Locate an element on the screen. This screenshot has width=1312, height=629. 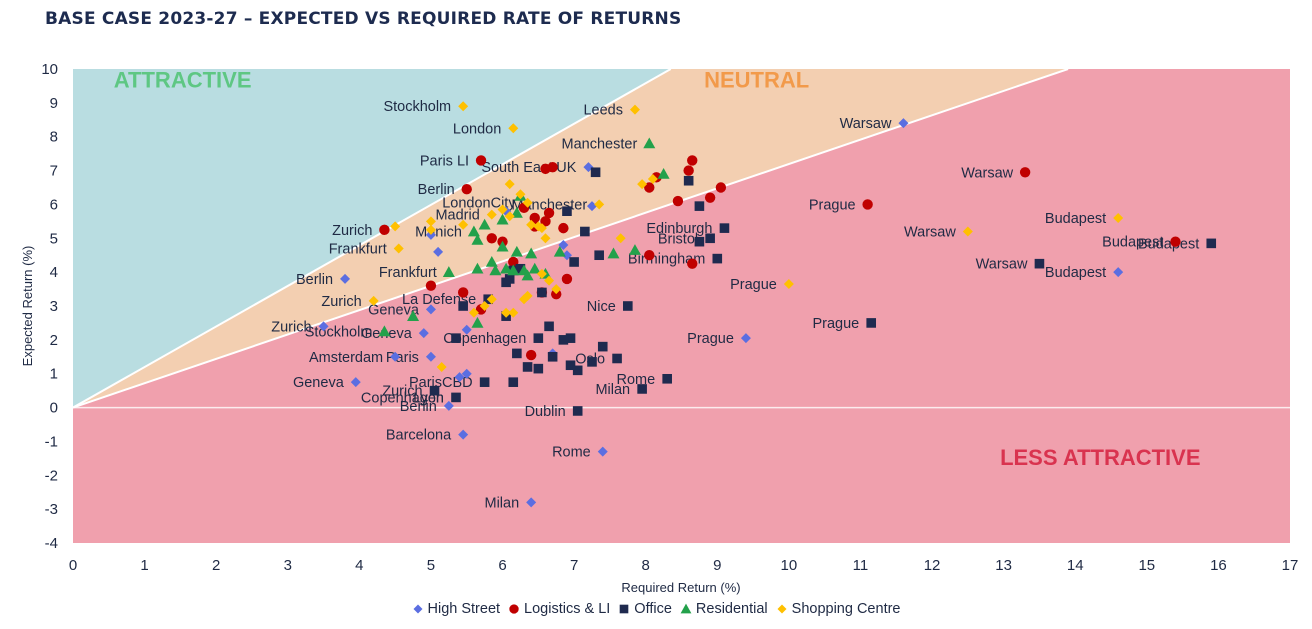
point-label: Stockholm is located at coordinates (417, 107).